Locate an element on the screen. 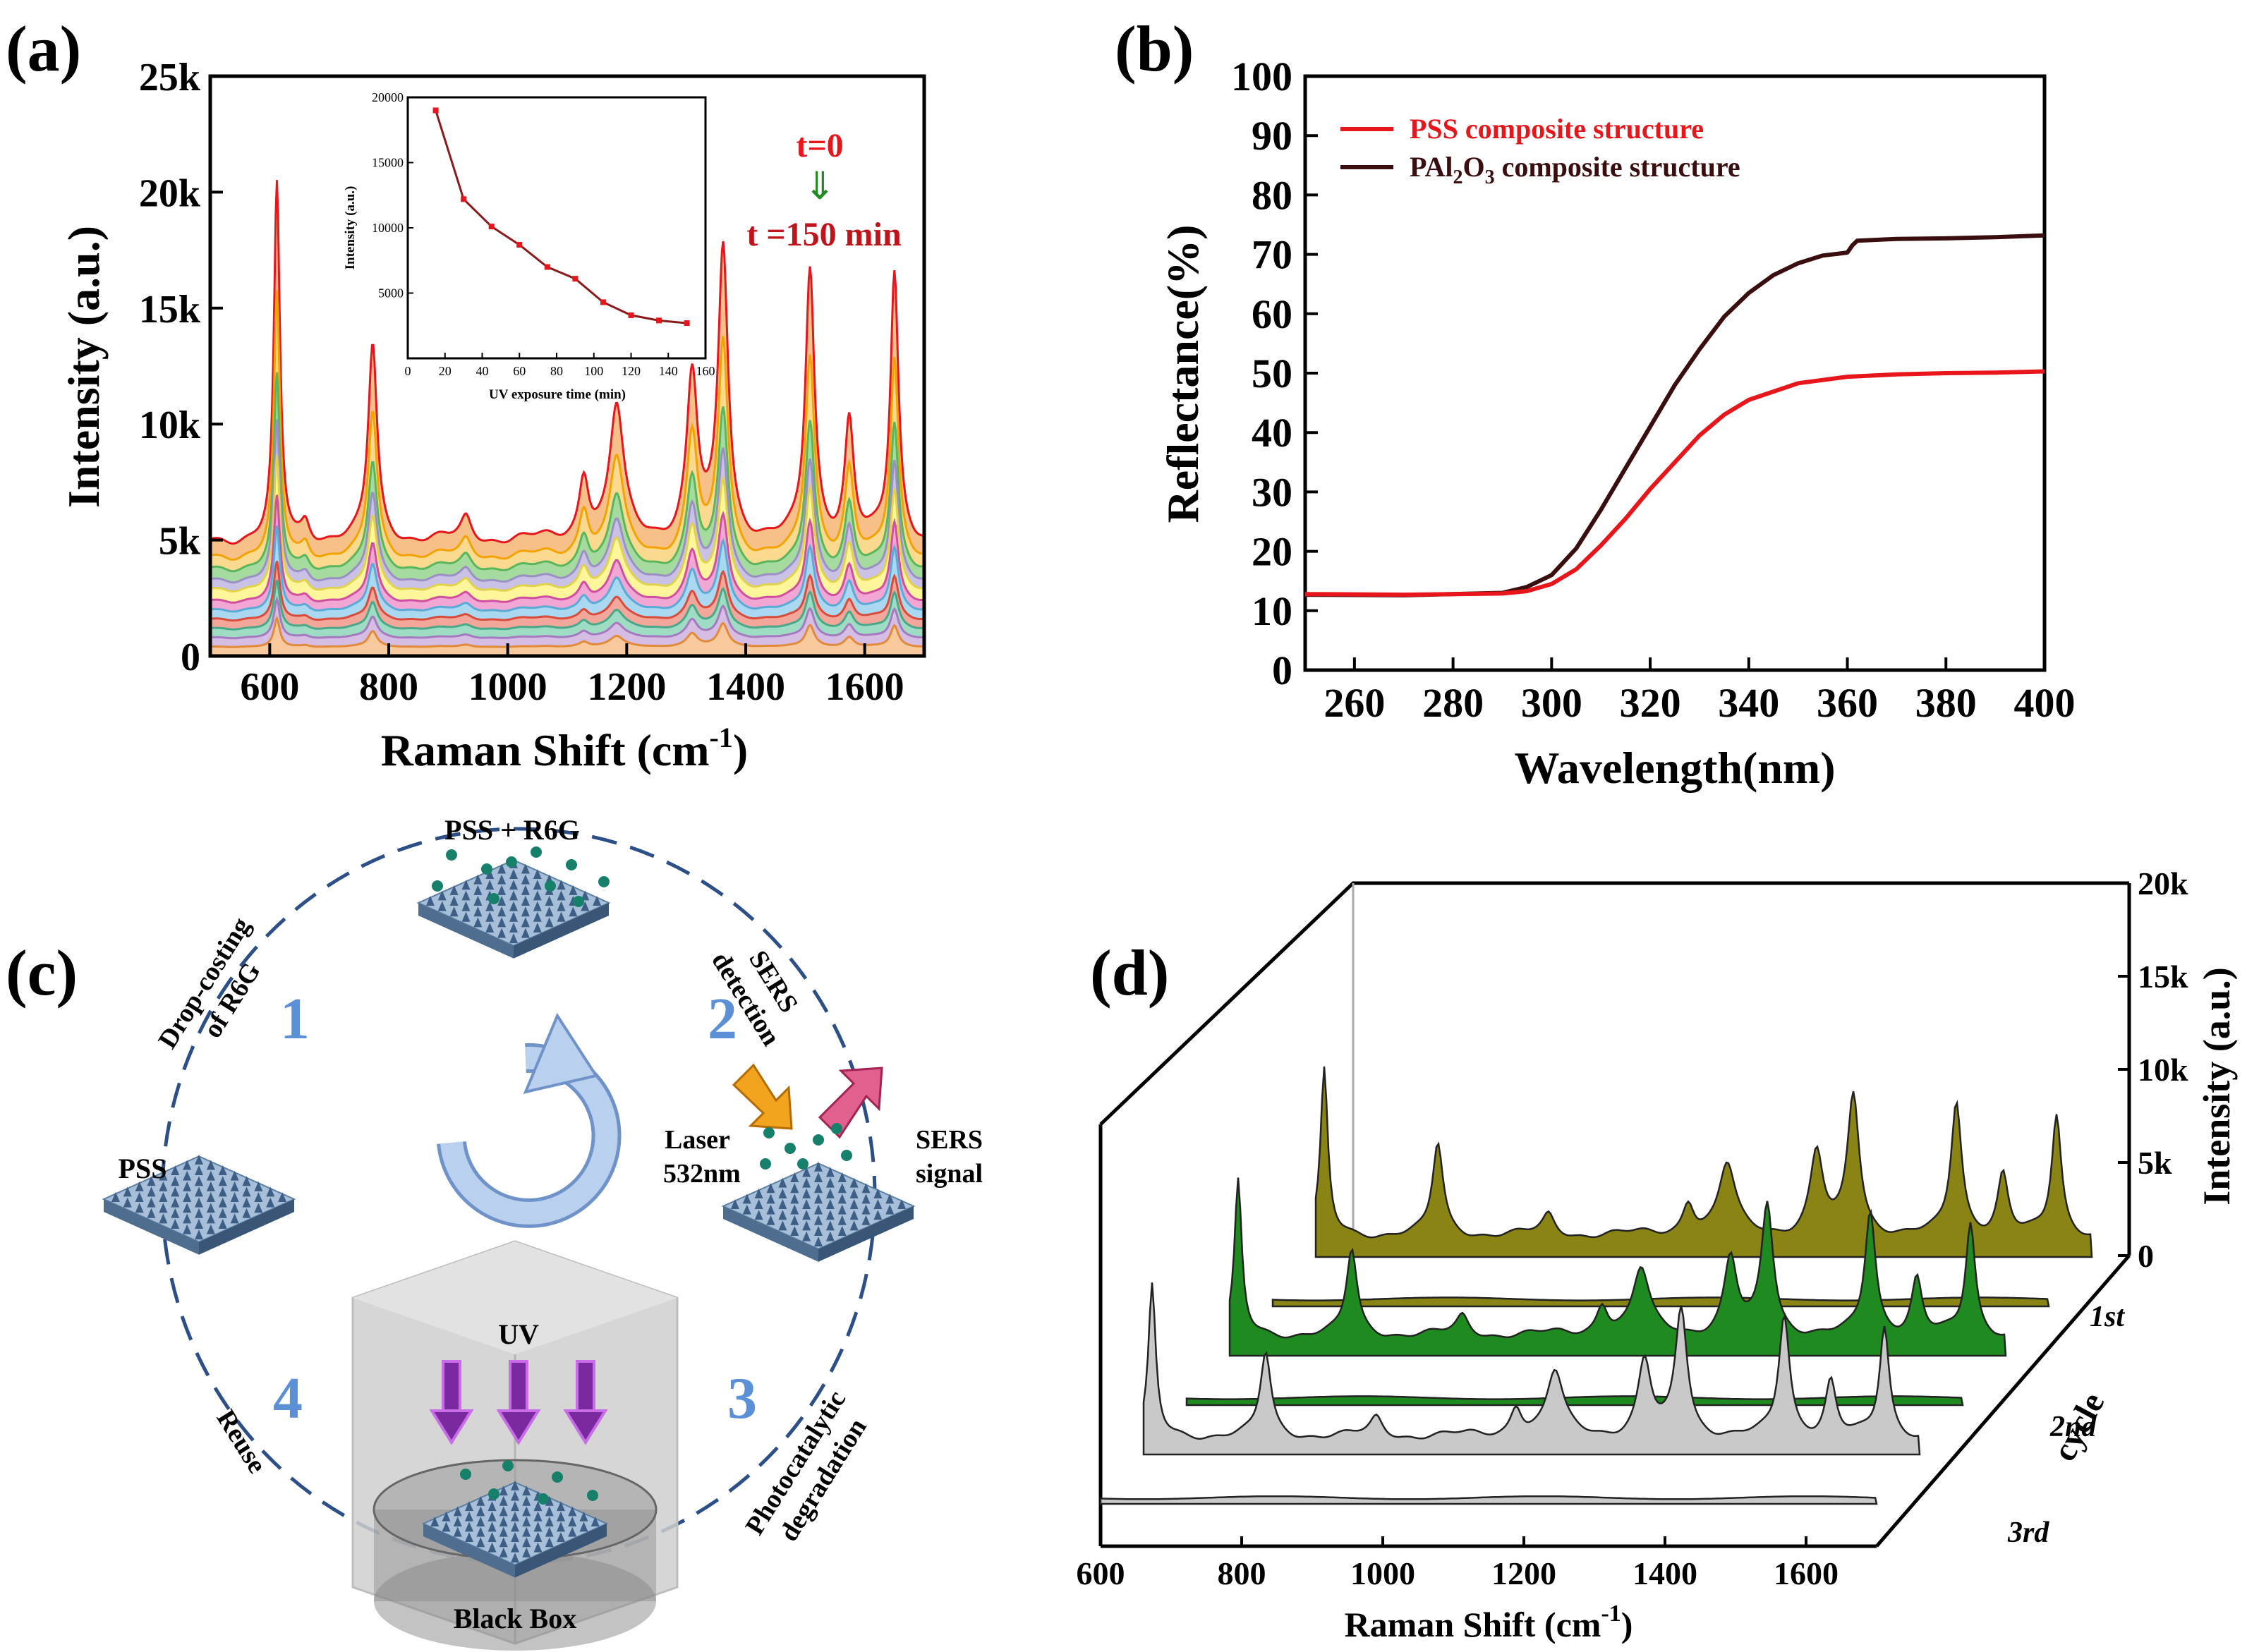  step-number-4: 4 is located at coordinates (288, 1399).